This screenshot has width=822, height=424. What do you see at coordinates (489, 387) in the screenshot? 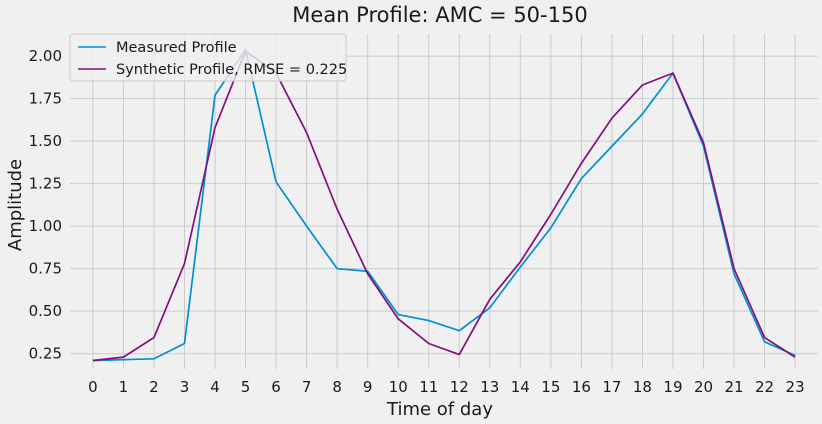
I see `x-tick-label: 13` at bounding box center [489, 387].